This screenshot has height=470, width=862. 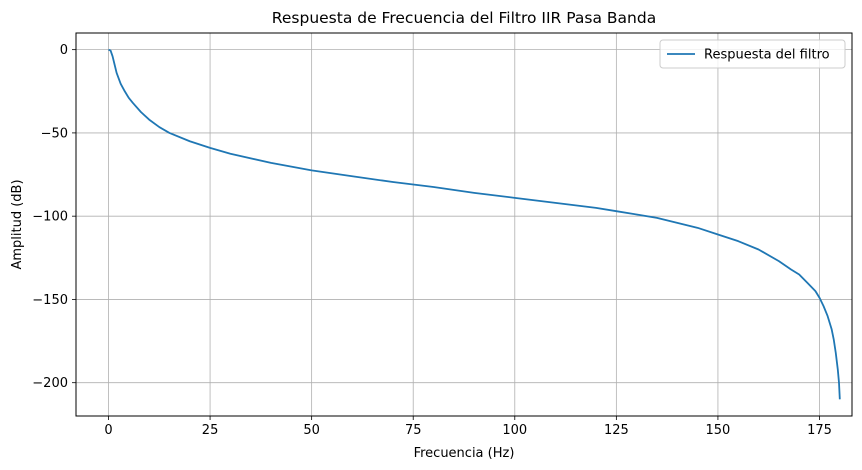 What do you see at coordinates (311, 430) in the screenshot?
I see `x-tick-label: 50` at bounding box center [311, 430].